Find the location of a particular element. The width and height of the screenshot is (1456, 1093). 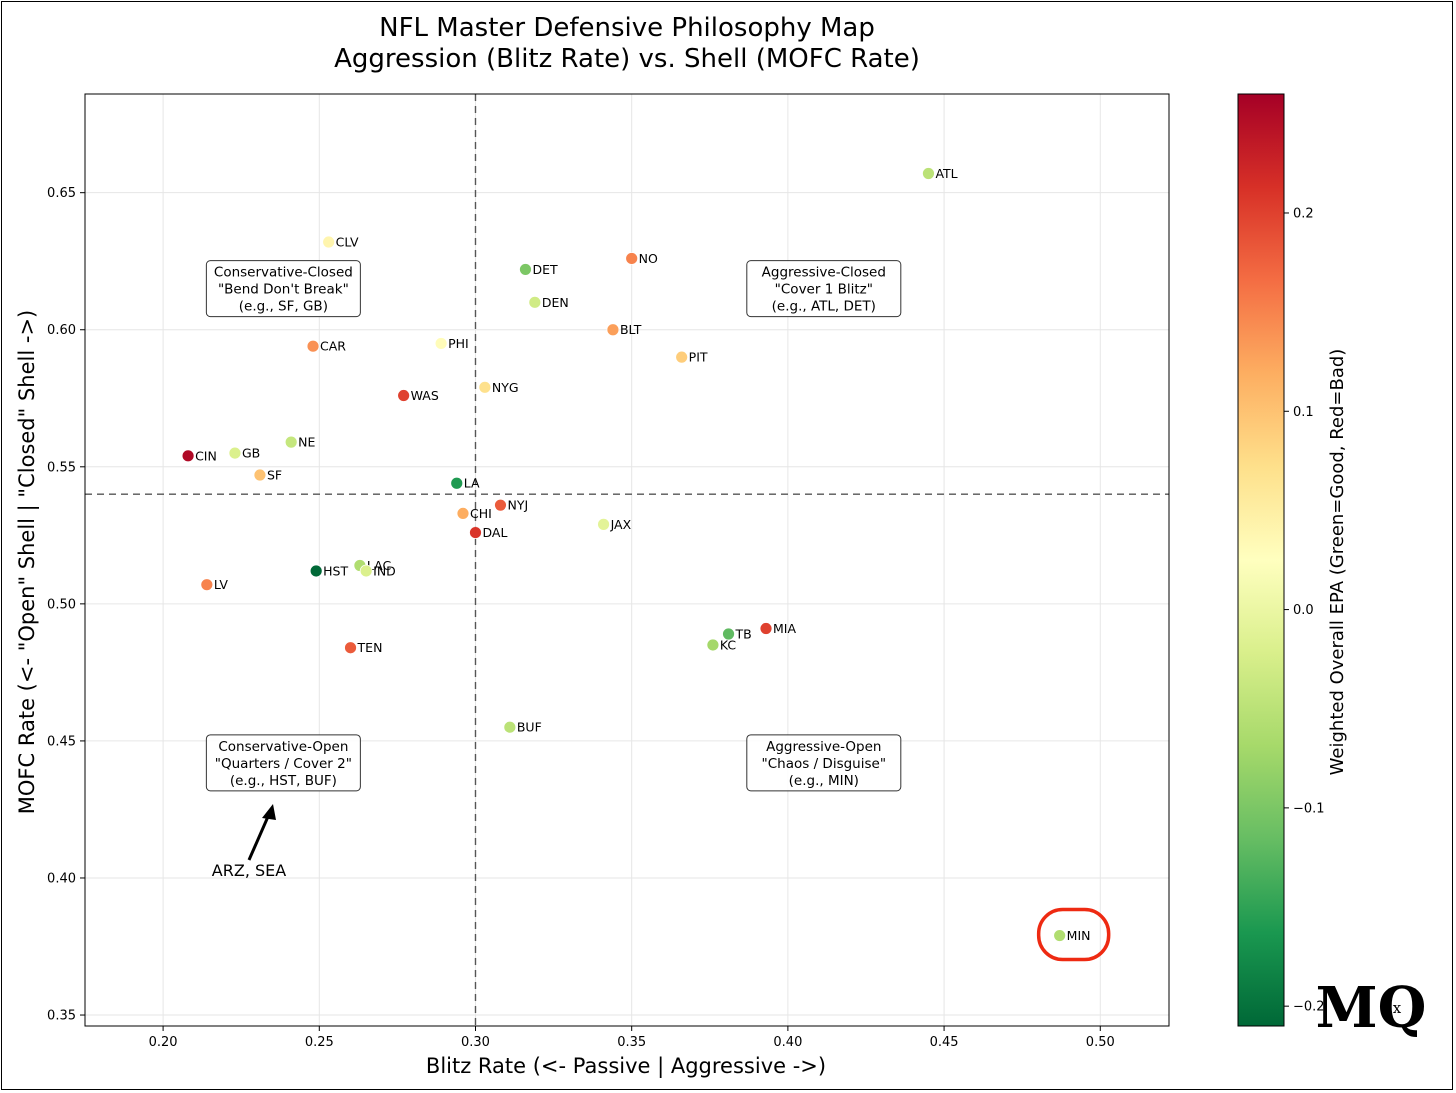

mq-logo: MQ x is located at coordinates (1371, 1008).